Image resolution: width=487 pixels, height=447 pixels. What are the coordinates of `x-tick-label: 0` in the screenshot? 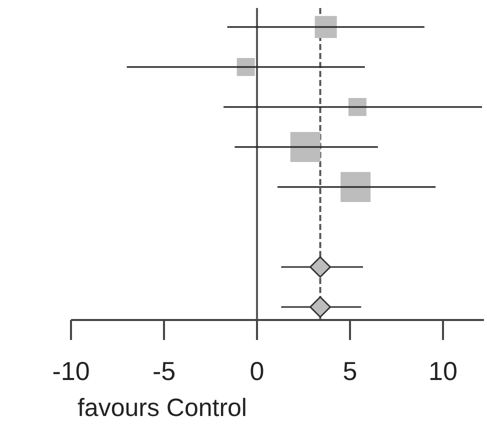 It's located at (257, 371).